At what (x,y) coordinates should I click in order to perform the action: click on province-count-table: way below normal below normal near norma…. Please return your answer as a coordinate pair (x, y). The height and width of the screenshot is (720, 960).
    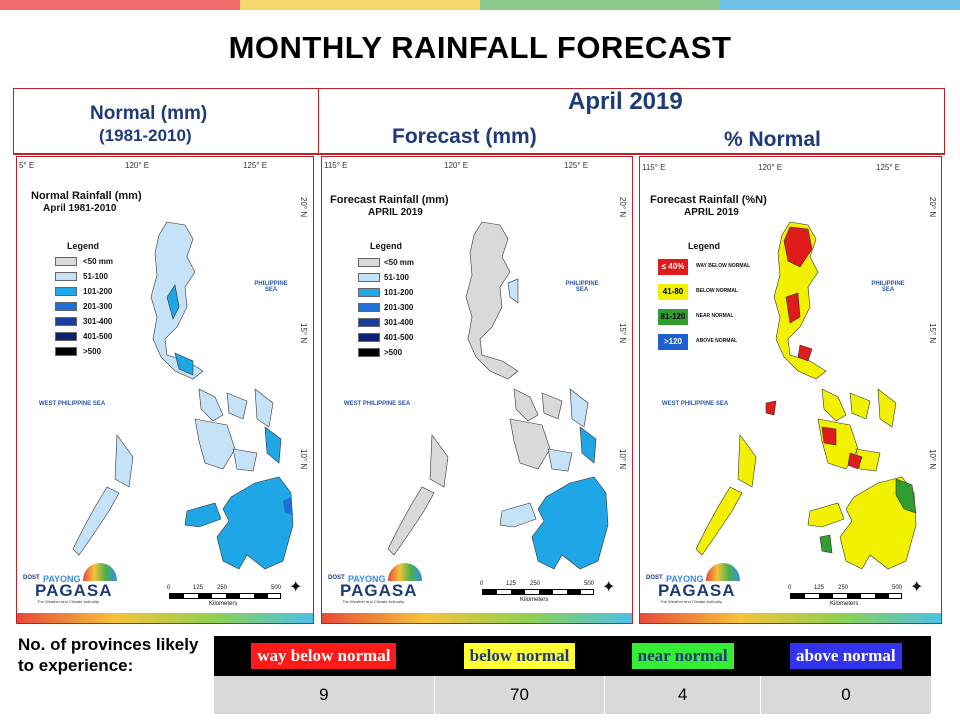
    Looking at the image, I should click on (572, 675).